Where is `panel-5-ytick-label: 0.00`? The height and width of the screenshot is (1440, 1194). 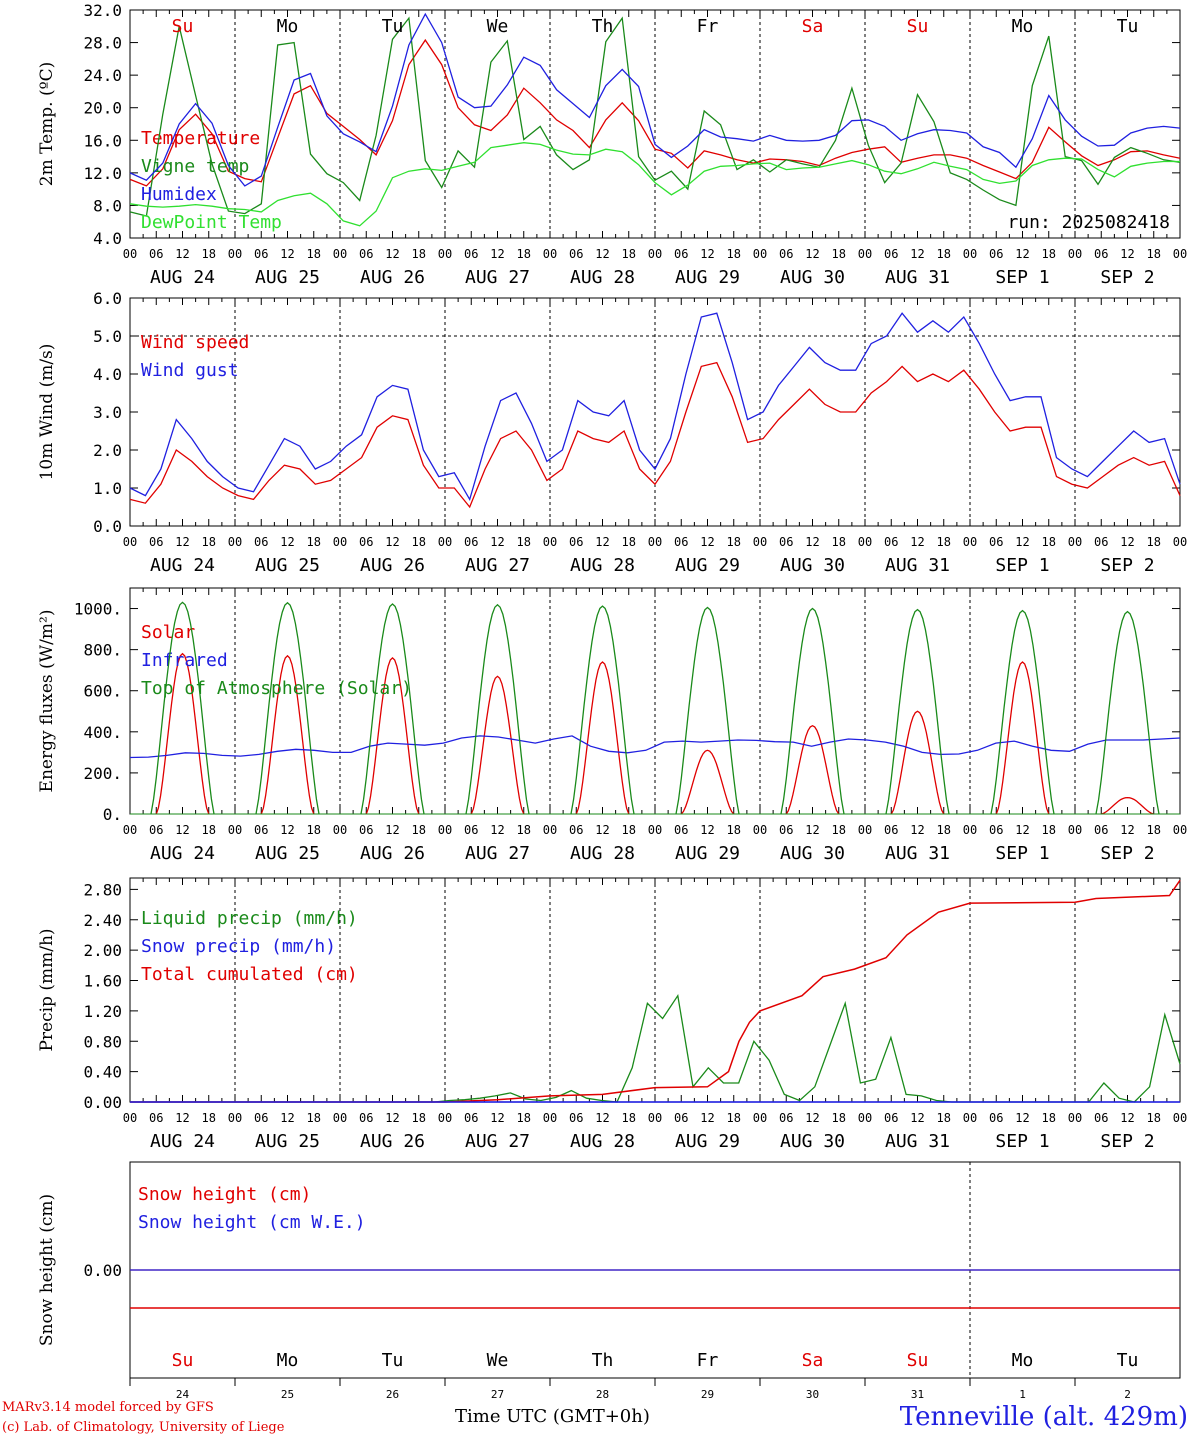
panel-5-ytick-label: 0.00 is located at coordinates (102, 1270).